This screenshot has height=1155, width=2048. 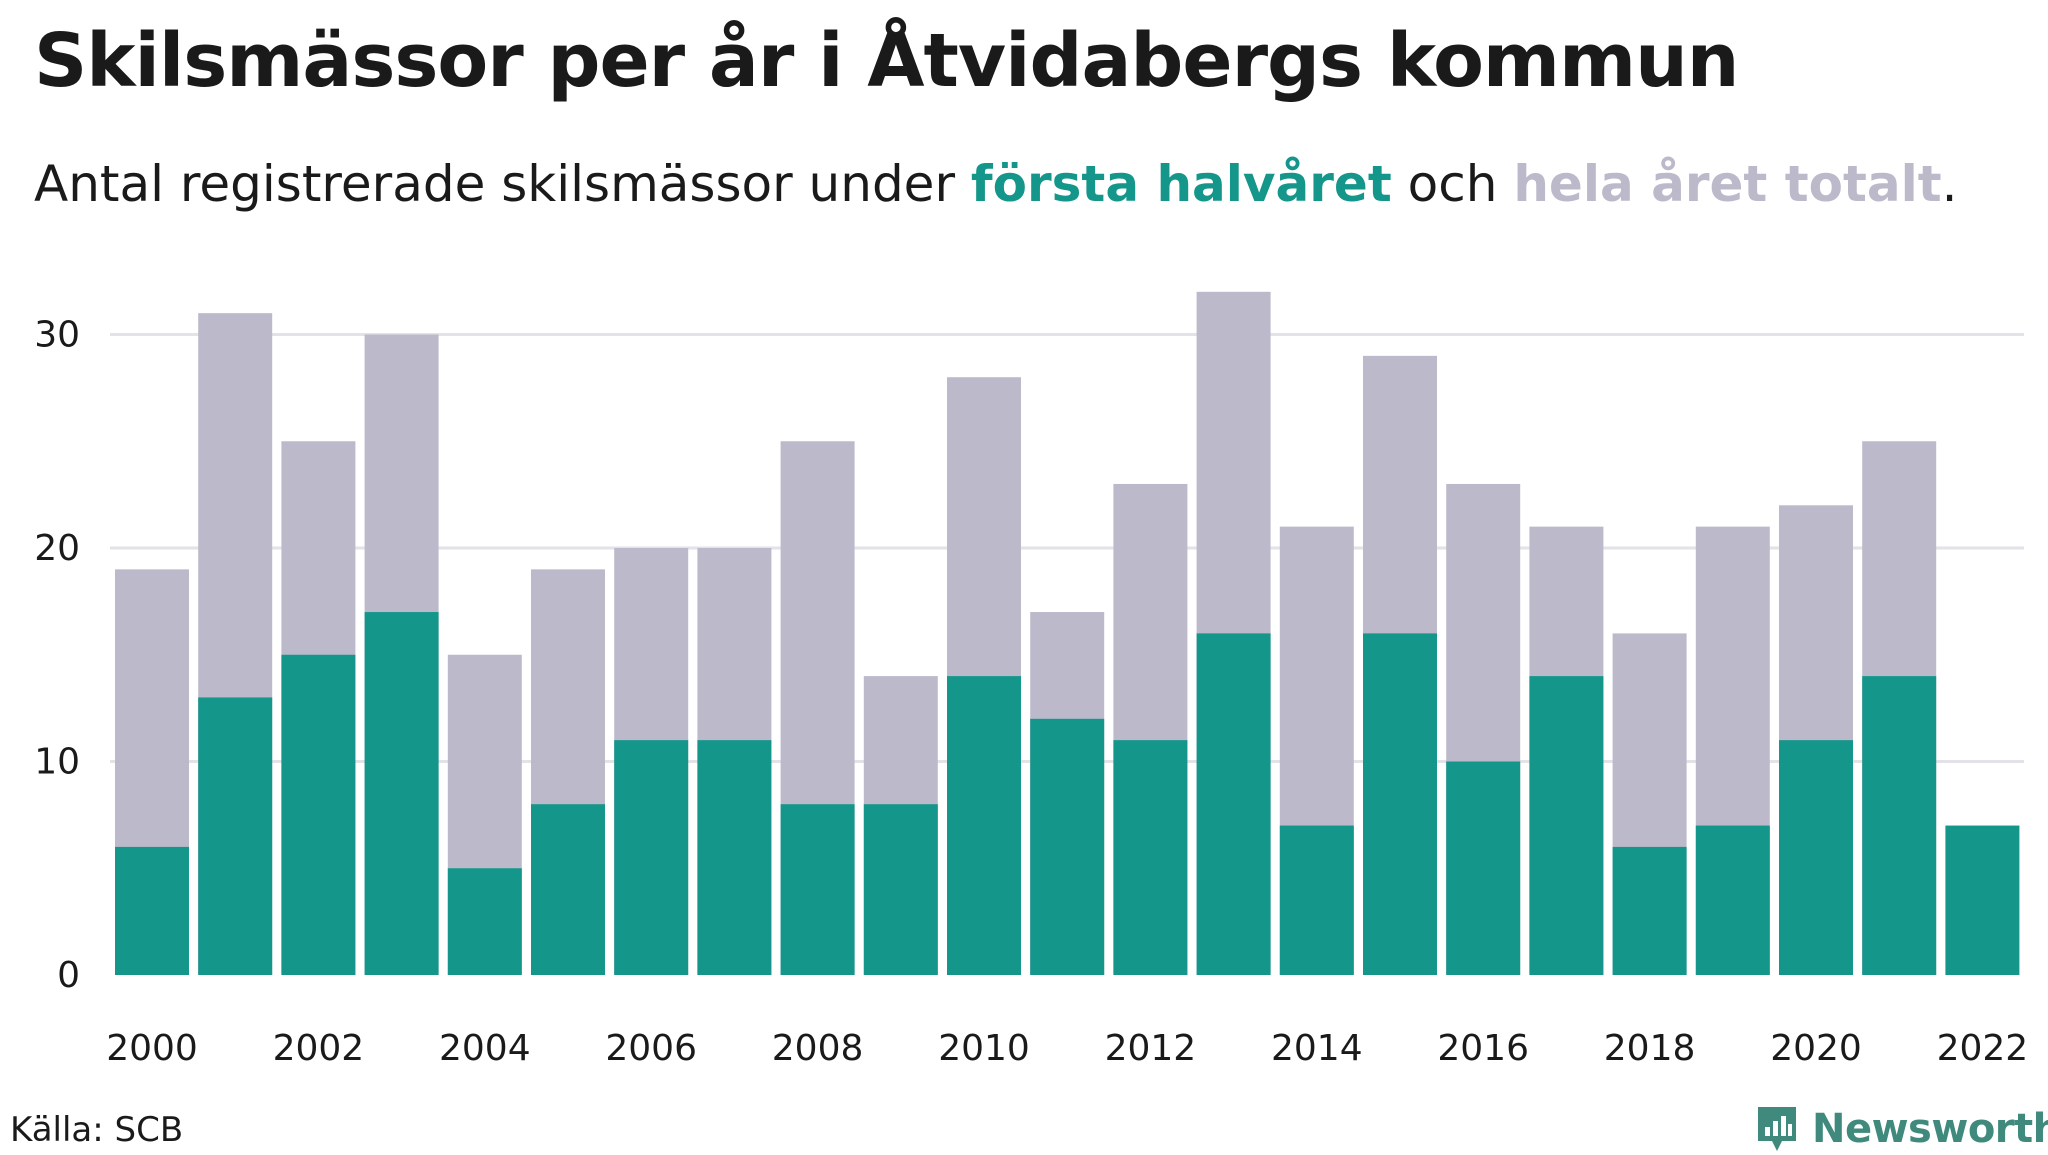 What do you see at coordinates (152, 910) in the screenshot?
I see `bar-first-half-2000` at bounding box center [152, 910].